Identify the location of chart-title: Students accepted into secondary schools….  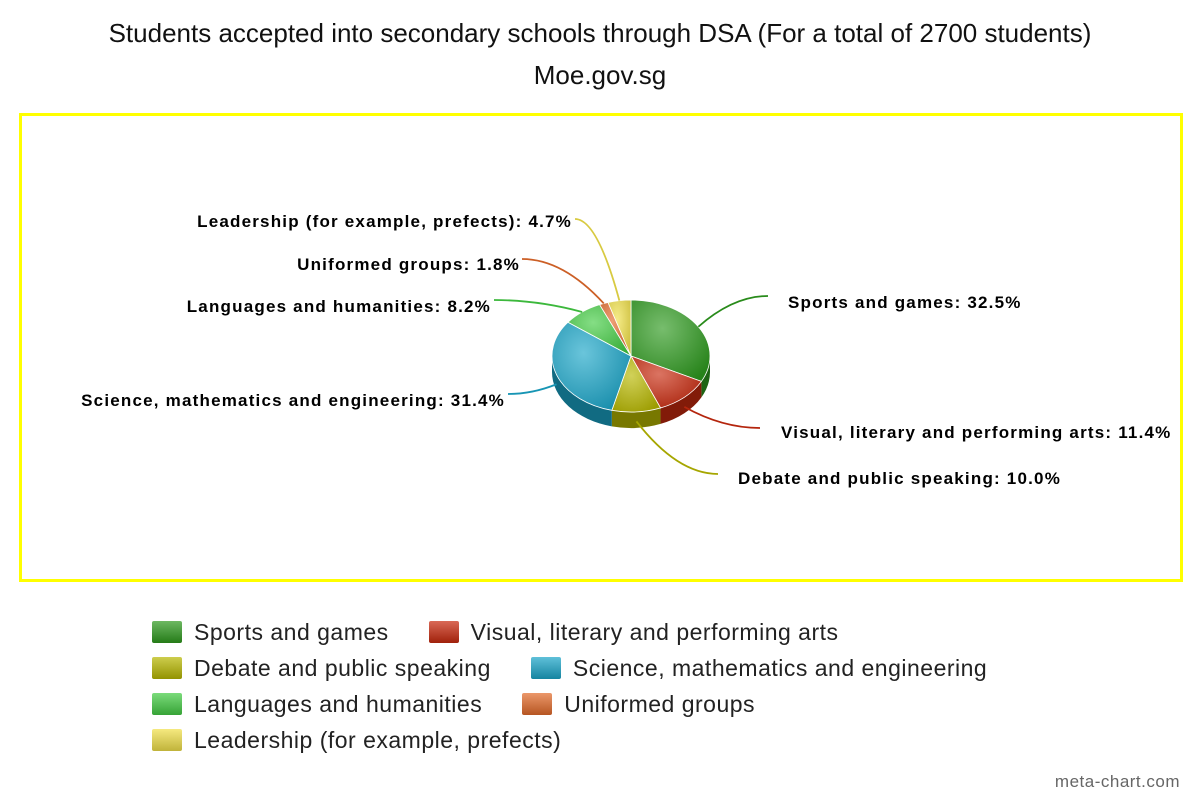
(600, 33).